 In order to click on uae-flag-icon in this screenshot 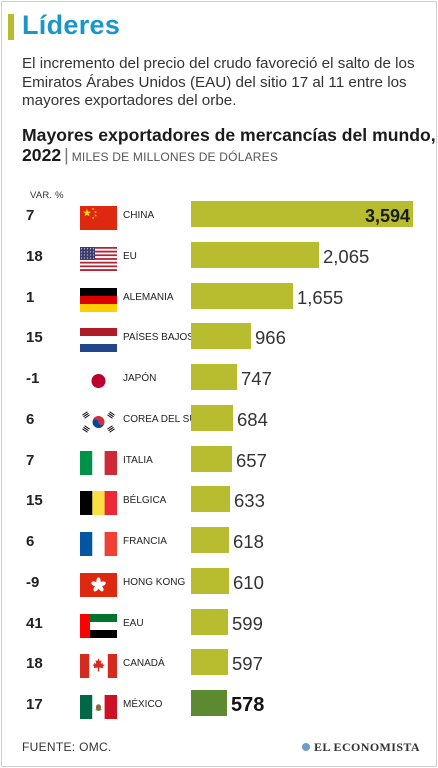, I will do `click(98, 625)`.